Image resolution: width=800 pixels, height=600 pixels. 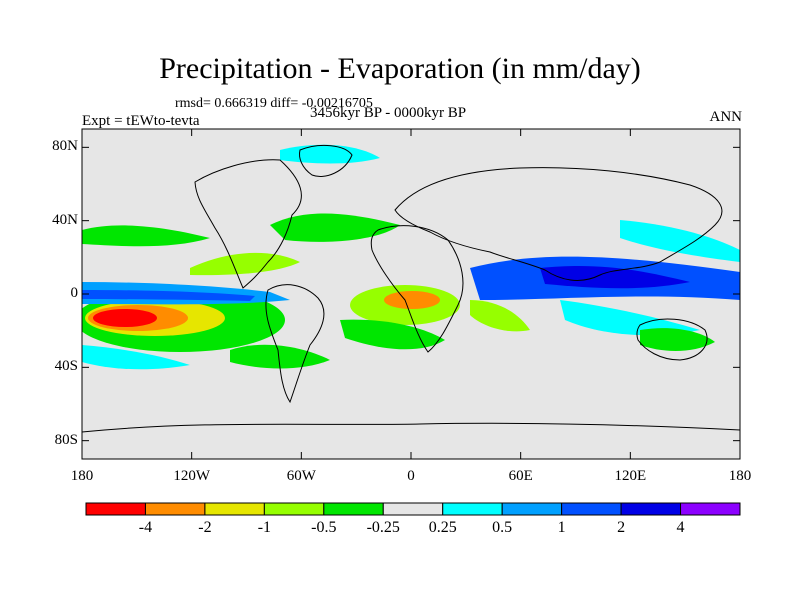 I want to click on south-atlantic-green, so click(x=392, y=334).